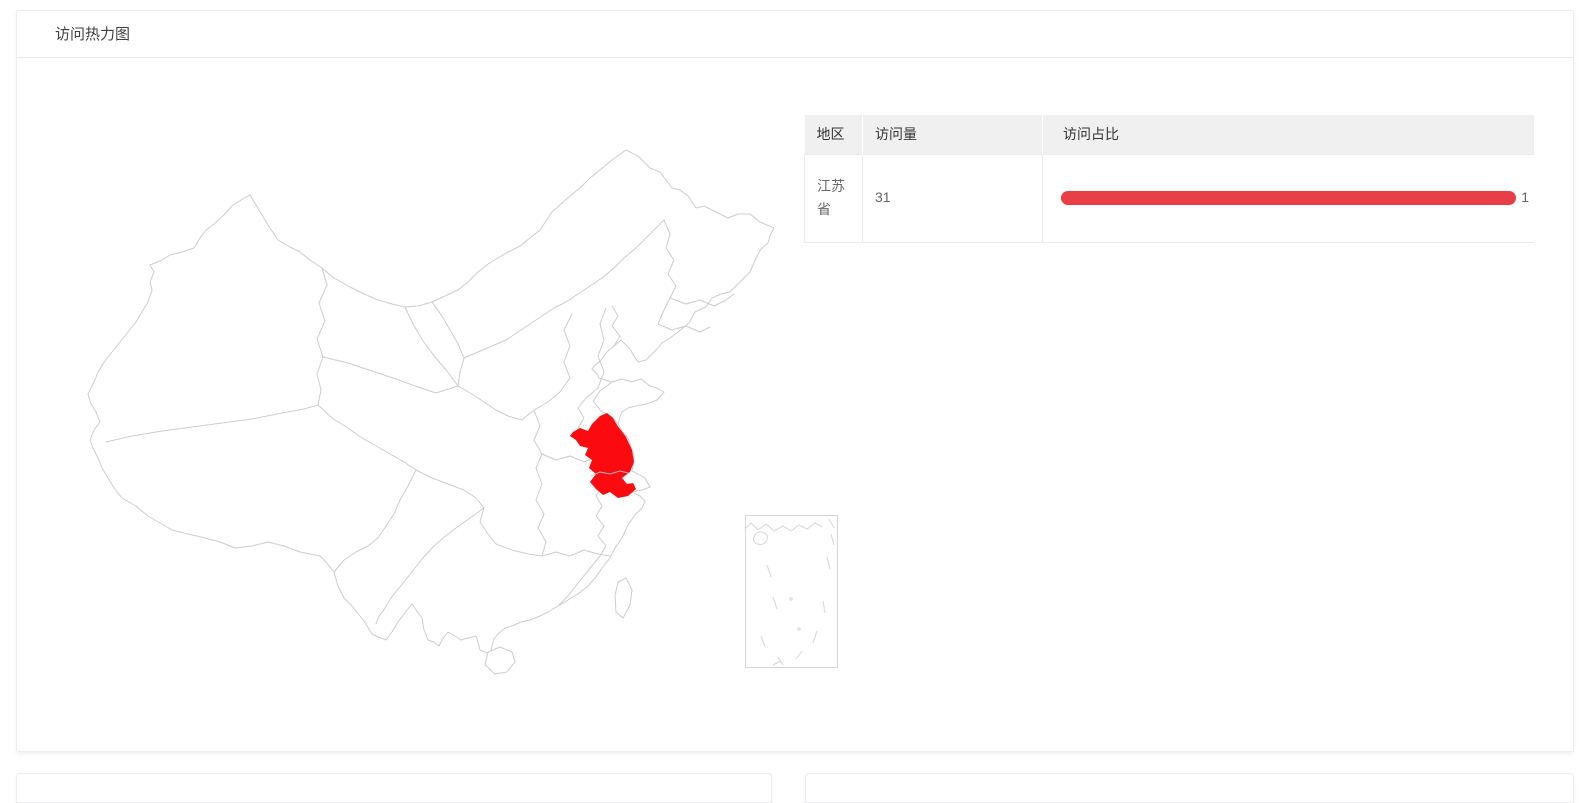 This screenshot has height=803, width=1581. Describe the element at coordinates (609, 473) in the screenshot. I see `yangtze-river-line` at that location.